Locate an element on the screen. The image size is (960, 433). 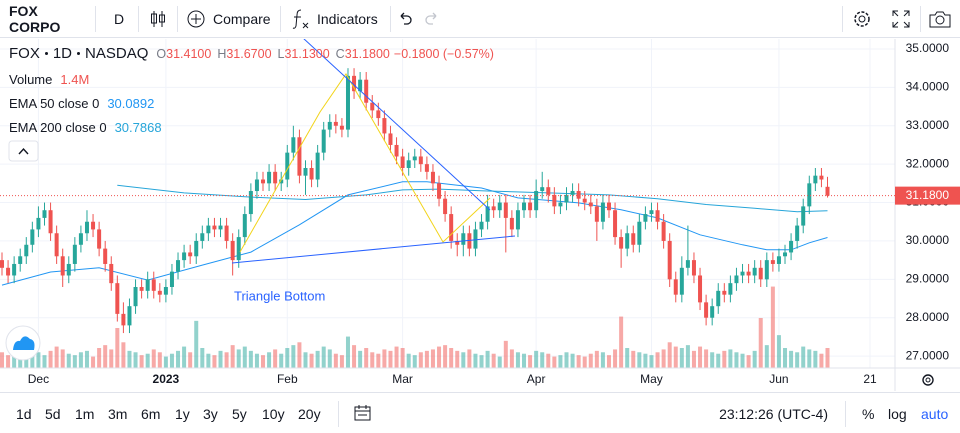
symbol-input: FOX CORPO is located at coordinates (35, 19).